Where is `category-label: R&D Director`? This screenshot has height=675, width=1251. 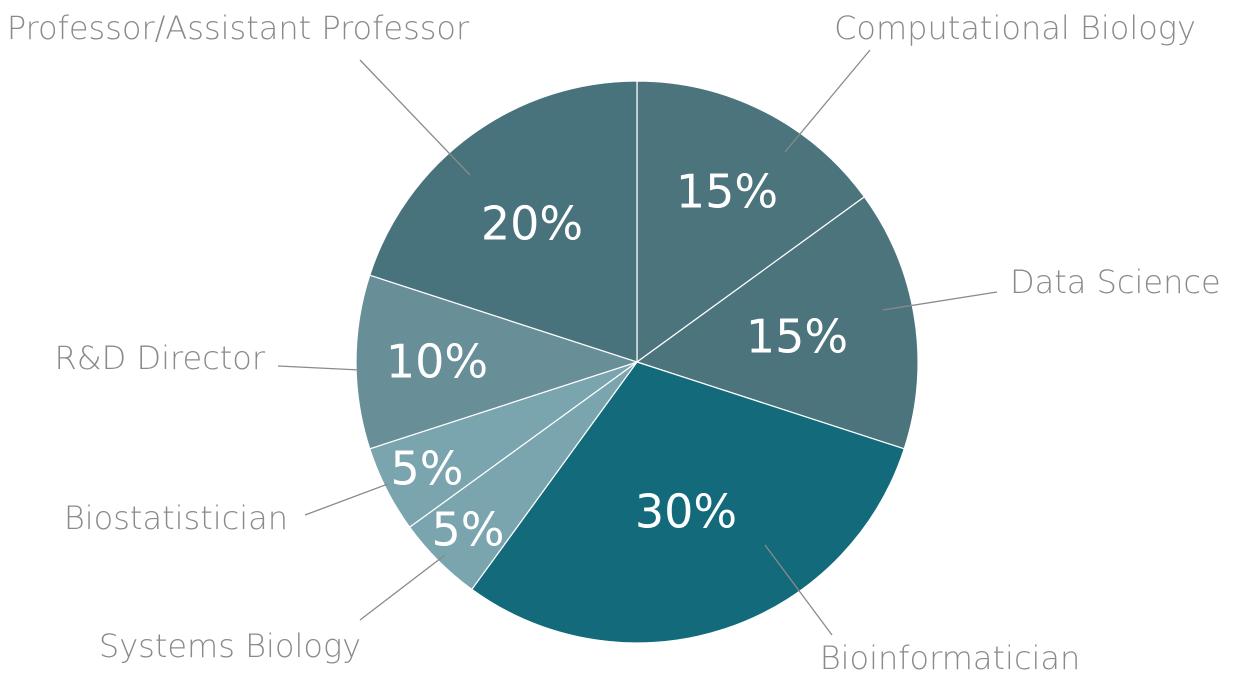 category-label: R&D Director is located at coordinates (159, 358).